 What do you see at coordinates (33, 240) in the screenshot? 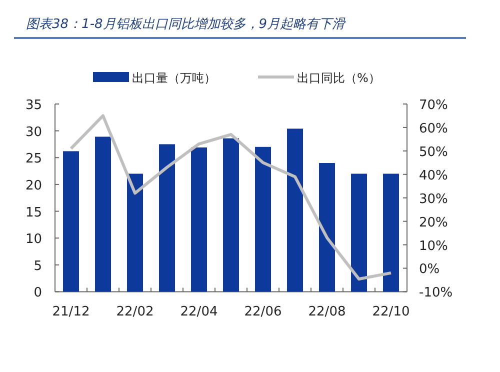
I see `y-tick-label: 10` at bounding box center [33, 240].